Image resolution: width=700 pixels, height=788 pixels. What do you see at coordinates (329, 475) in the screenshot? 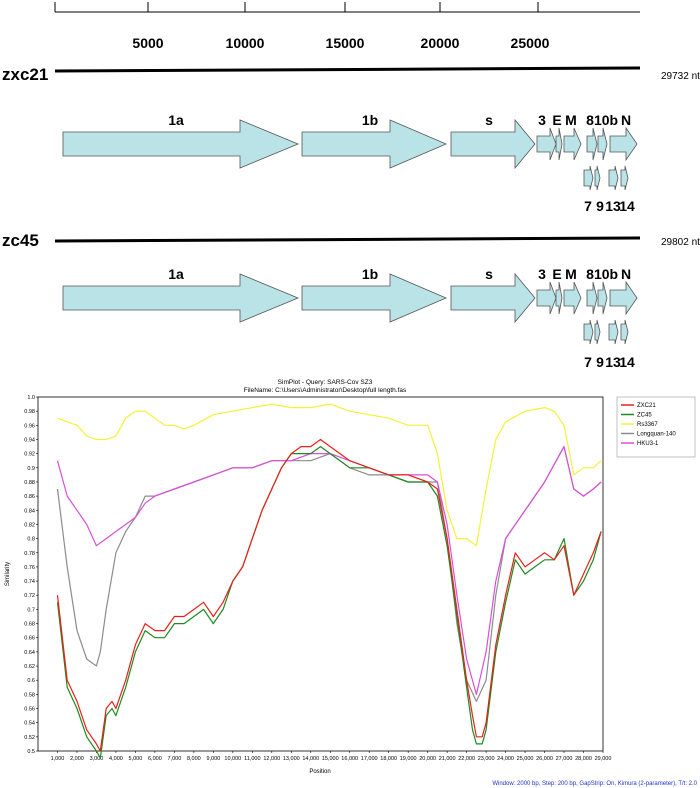
I see `series-line-rs3367` at bounding box center [329, 475].